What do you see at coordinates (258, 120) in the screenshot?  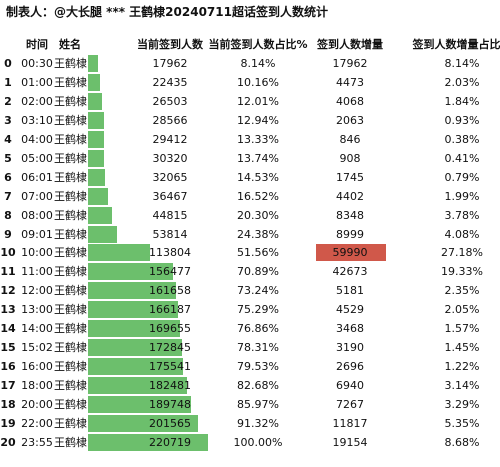 I see `table-cell: 12.94%` at bounding box center [258, 120].